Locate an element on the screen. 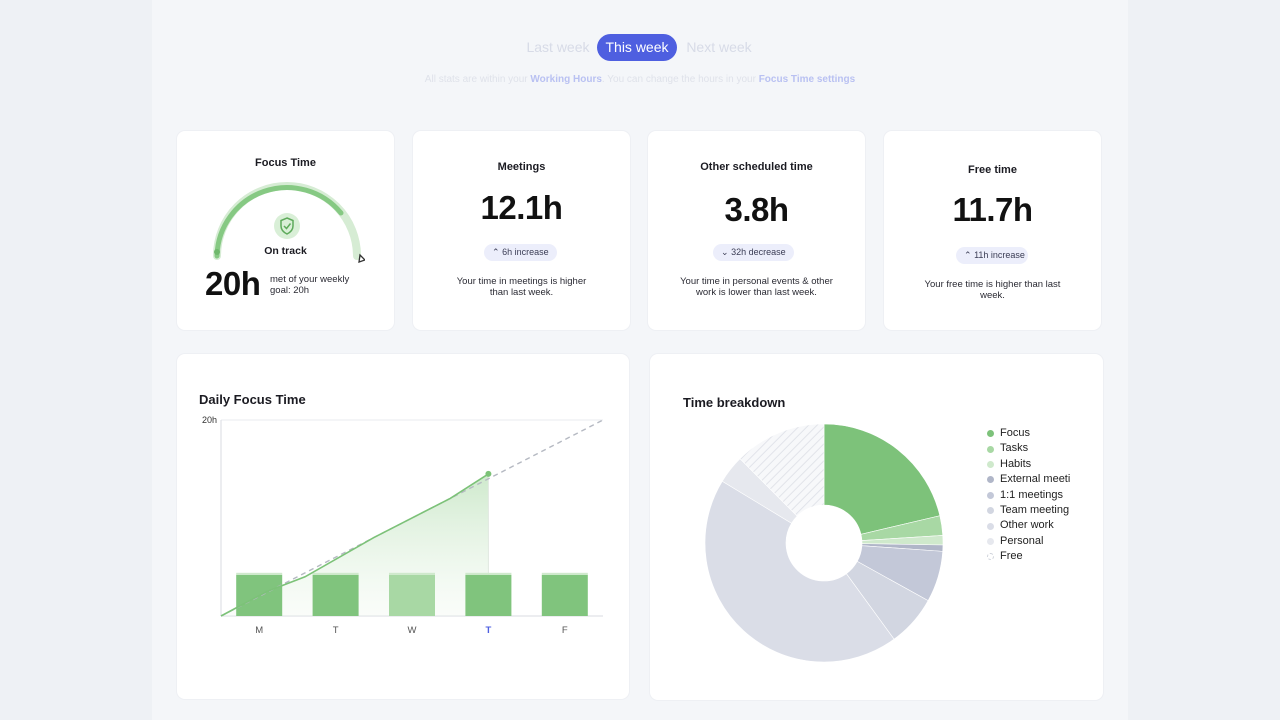  free-time-title: Free time is located at coordinates (992, 170).